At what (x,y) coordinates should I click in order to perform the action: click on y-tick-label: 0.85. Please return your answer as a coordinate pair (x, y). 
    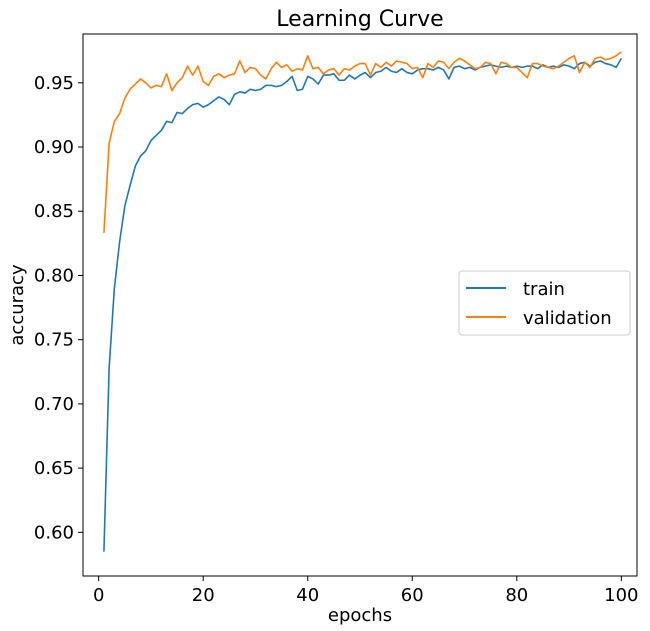
    Looking at the image, I should click on (54, 211).